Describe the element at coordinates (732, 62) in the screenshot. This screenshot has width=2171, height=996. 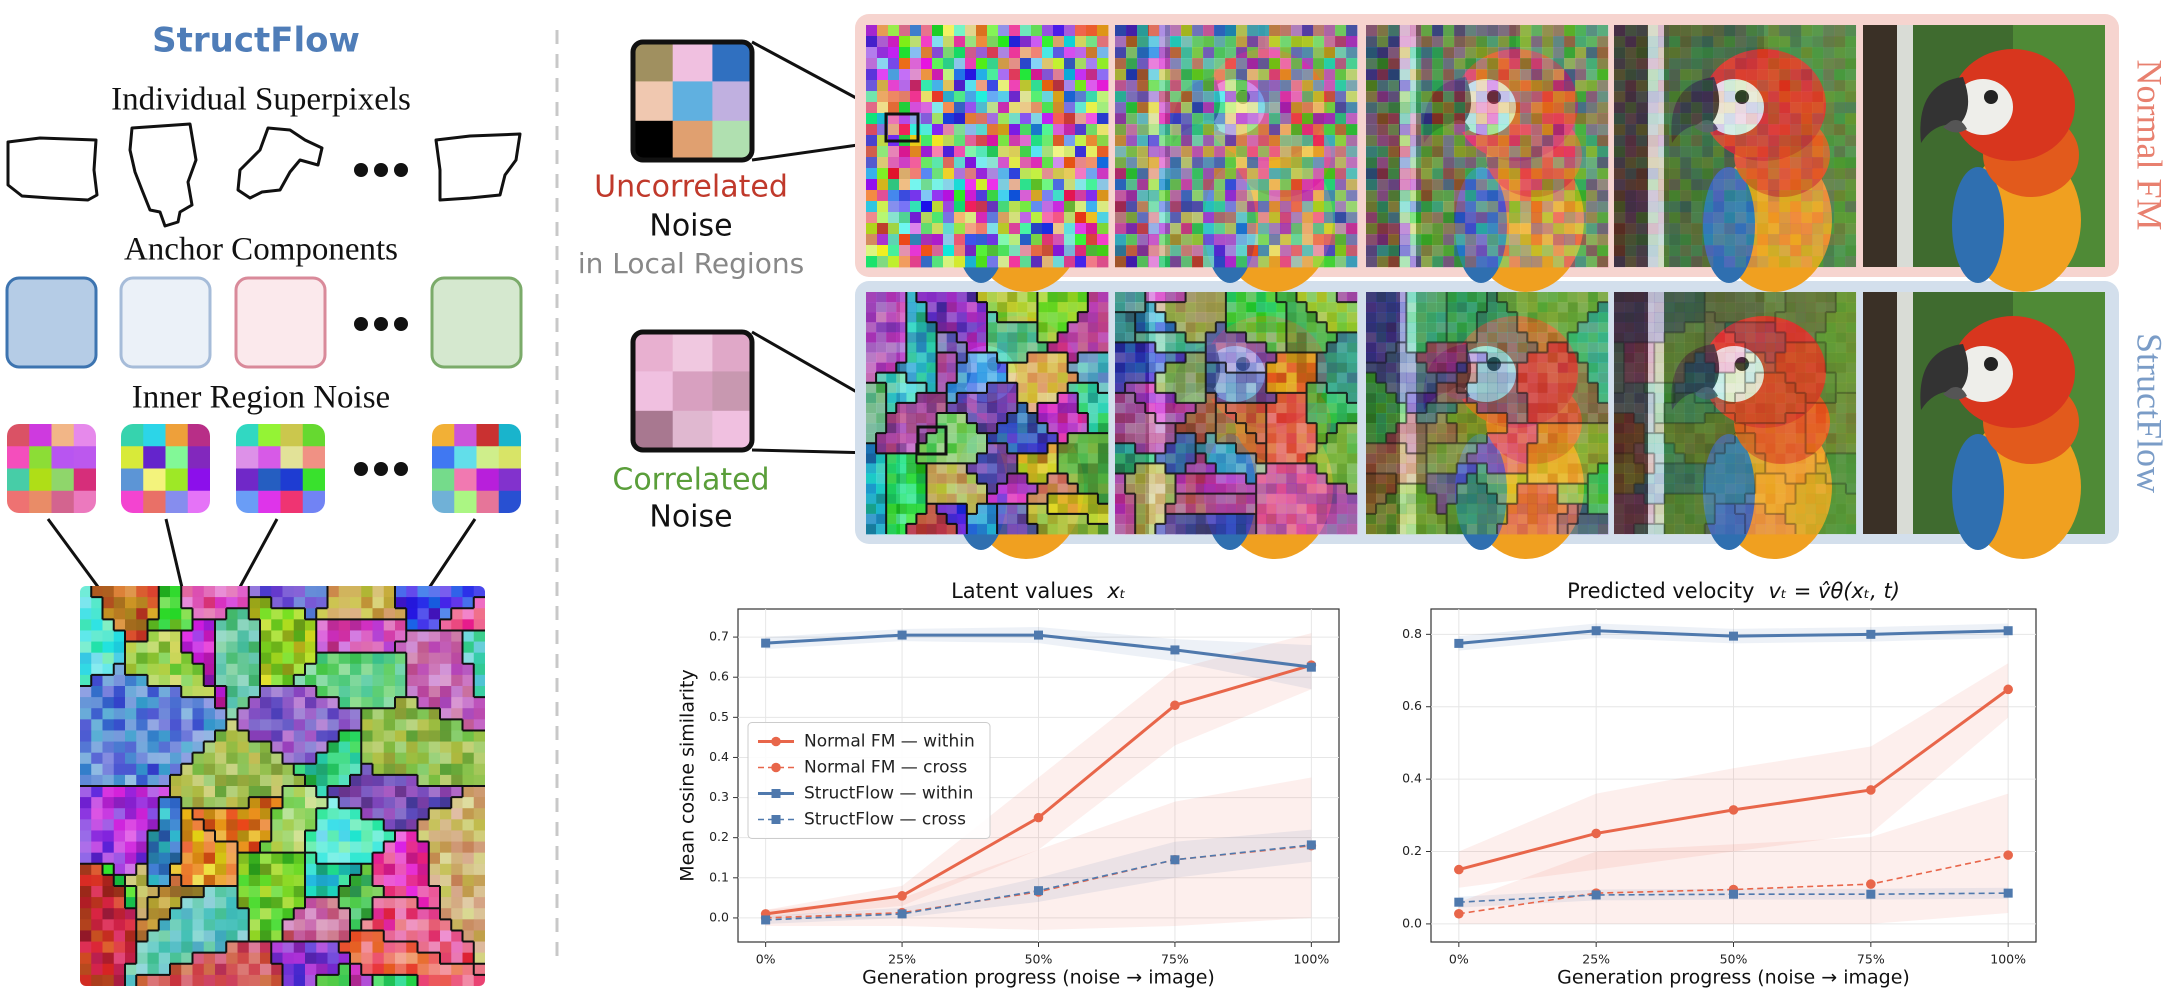
I see `zoom-cell` at that location.